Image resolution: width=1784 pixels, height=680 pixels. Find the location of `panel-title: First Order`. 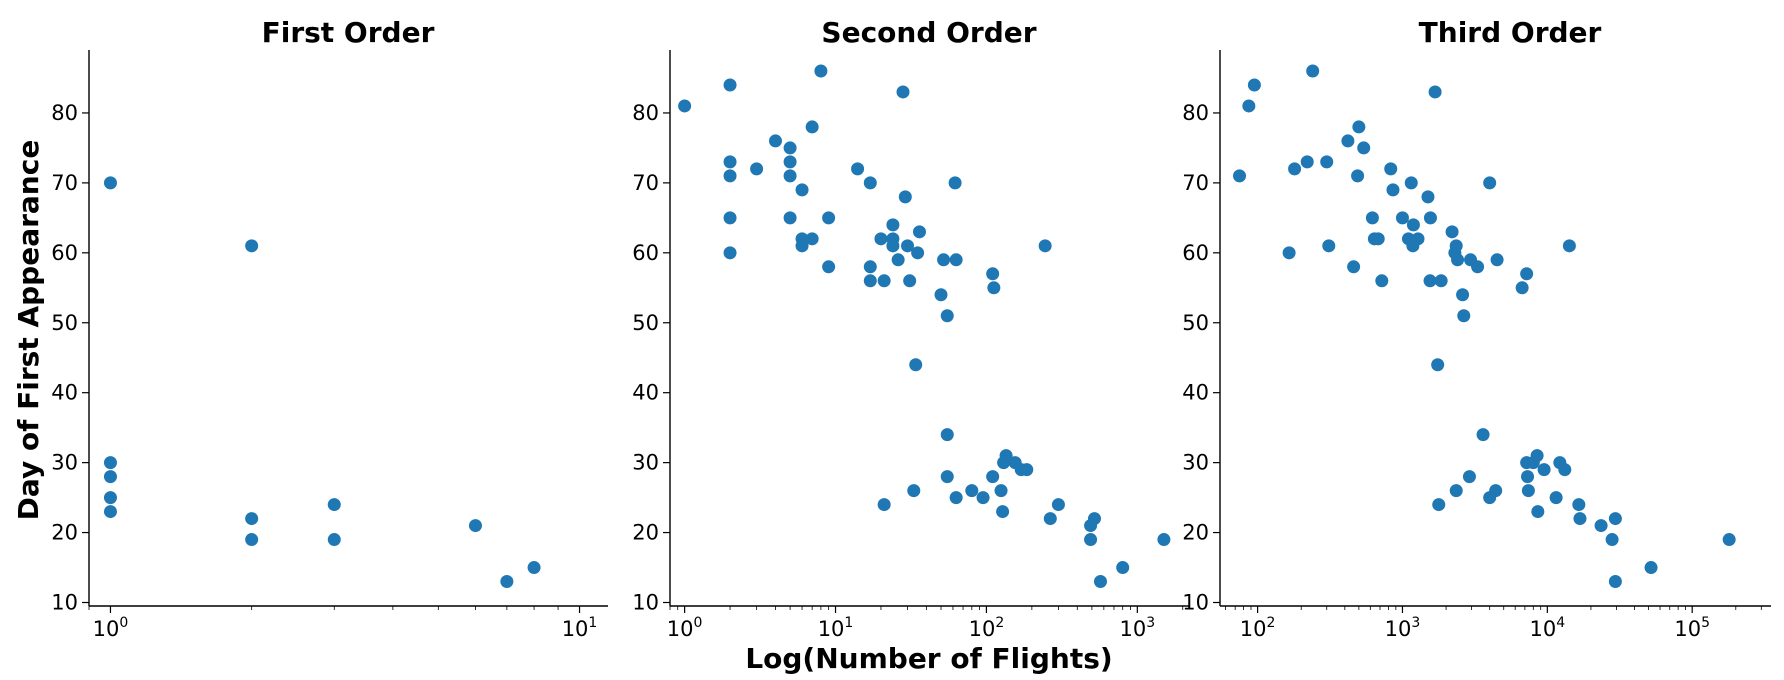

panel-title: First Order is located at coordinates (348, 32).